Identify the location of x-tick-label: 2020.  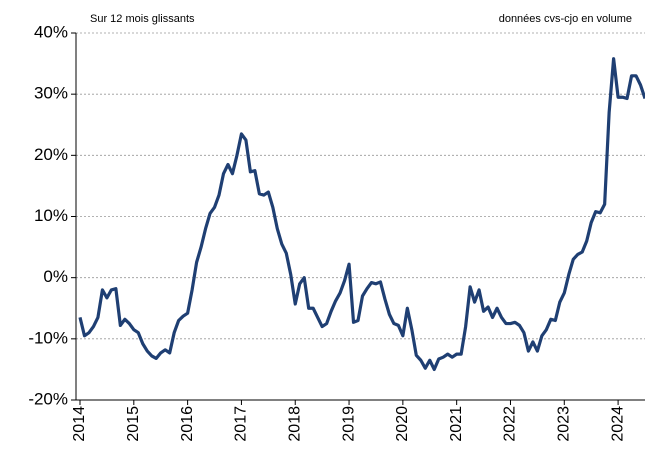
(402, 424).